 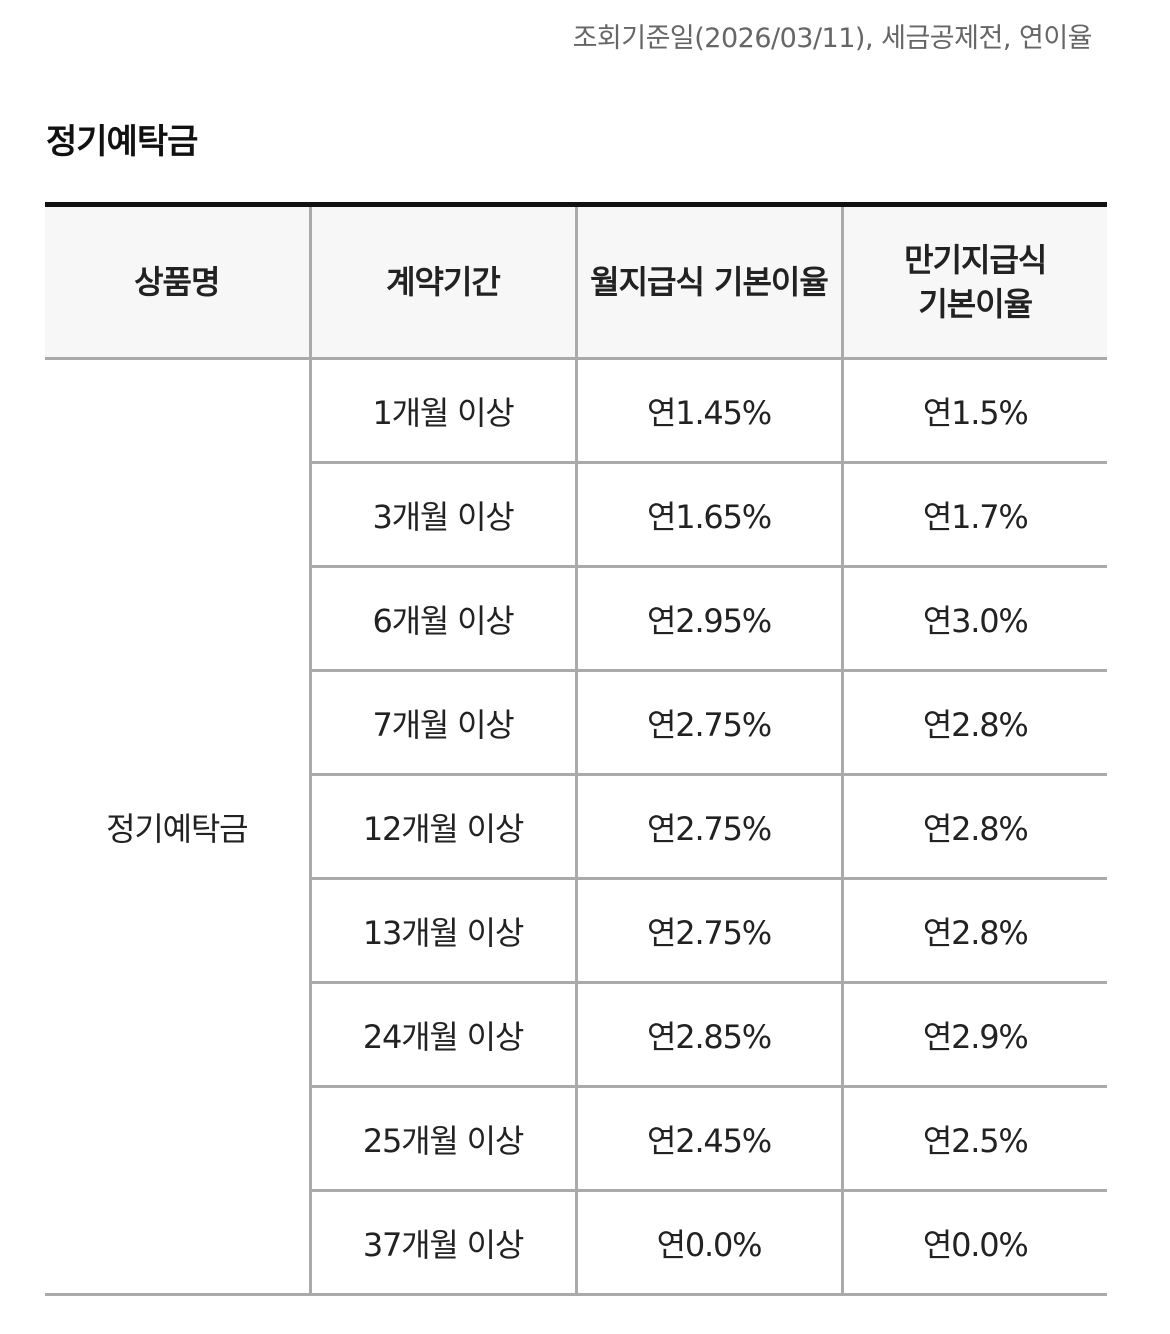 I want to click on table-header-row: 상품명 계약기간 월지급식 기본이율 만기지급식 기본이율, so click(x=576, y=282).